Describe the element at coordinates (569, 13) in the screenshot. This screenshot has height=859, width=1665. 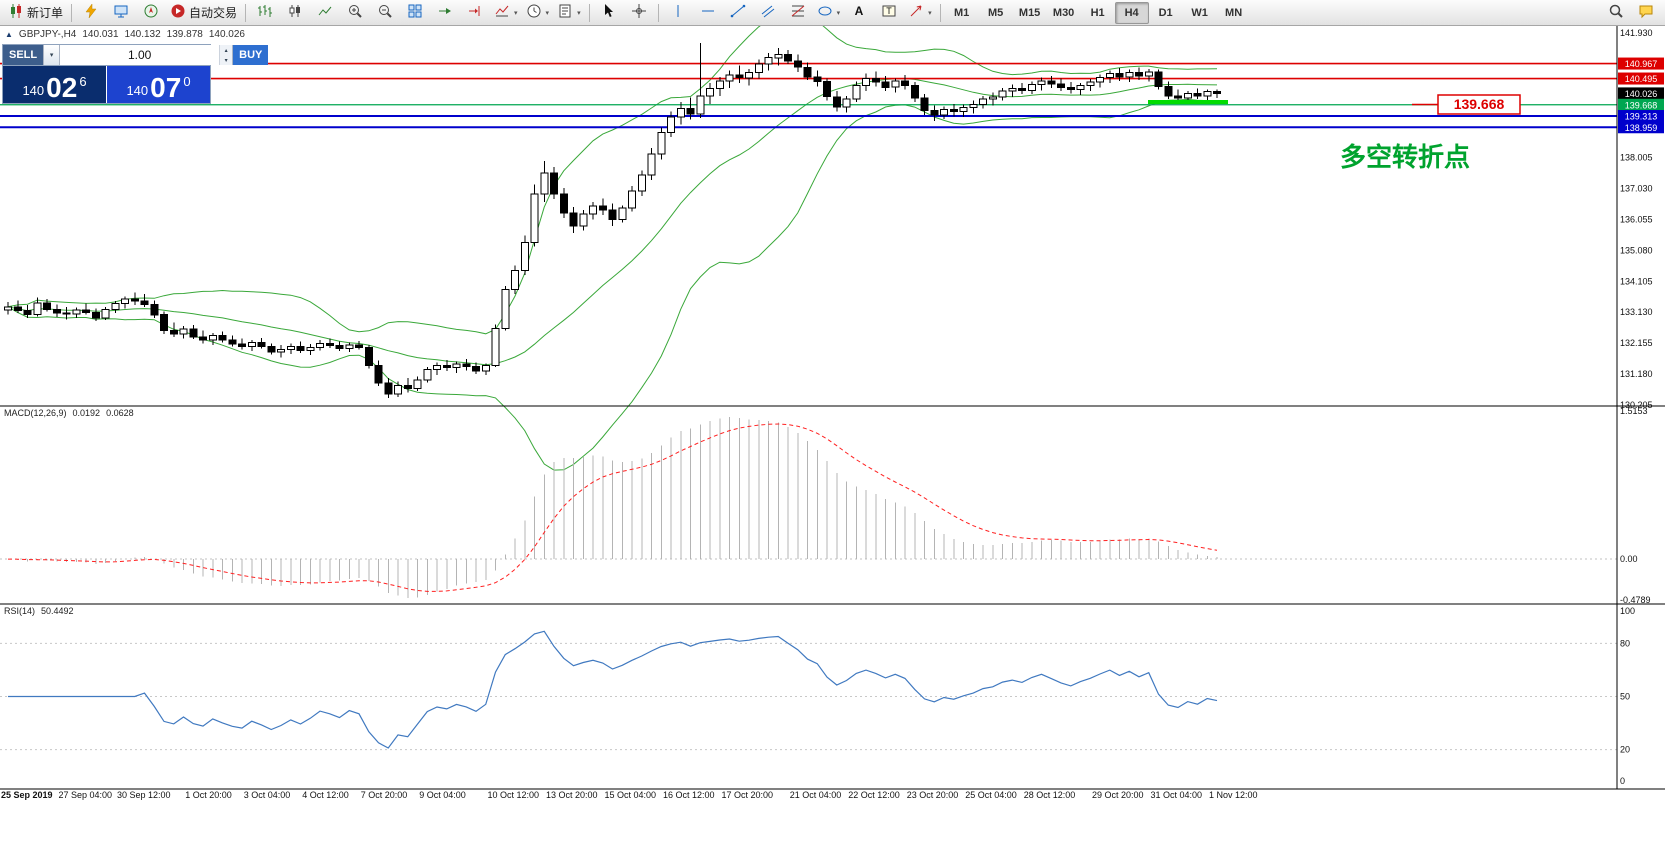
I see `templates-button: ▾` at that location.